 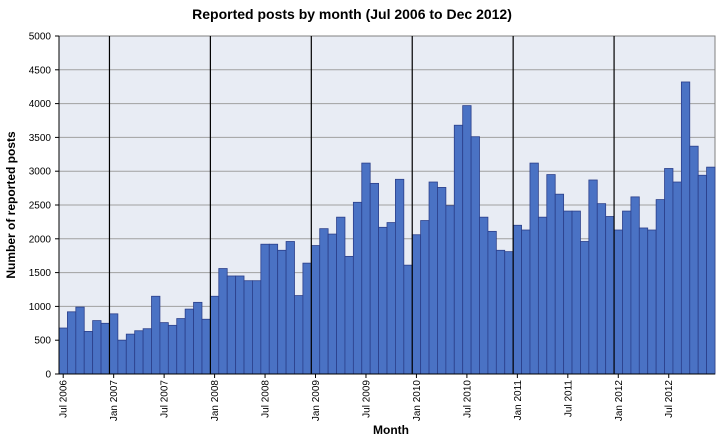 What do you see at coordinates (40, 273) in the screenshot?
I see `y-tick-label: 1500` at bounding box center [40, 273].